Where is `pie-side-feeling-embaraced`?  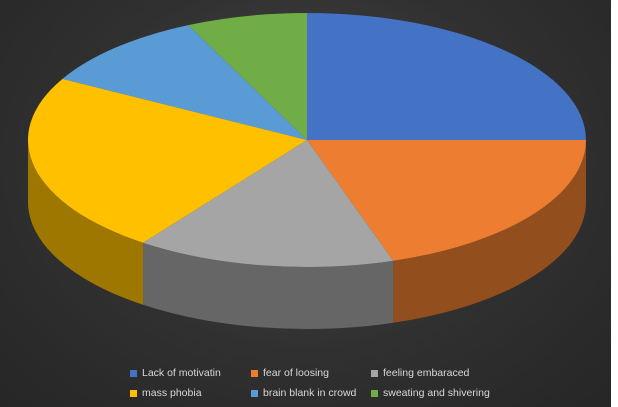 pie-side-feeling-embaraced is located at coordinates (268, 285).